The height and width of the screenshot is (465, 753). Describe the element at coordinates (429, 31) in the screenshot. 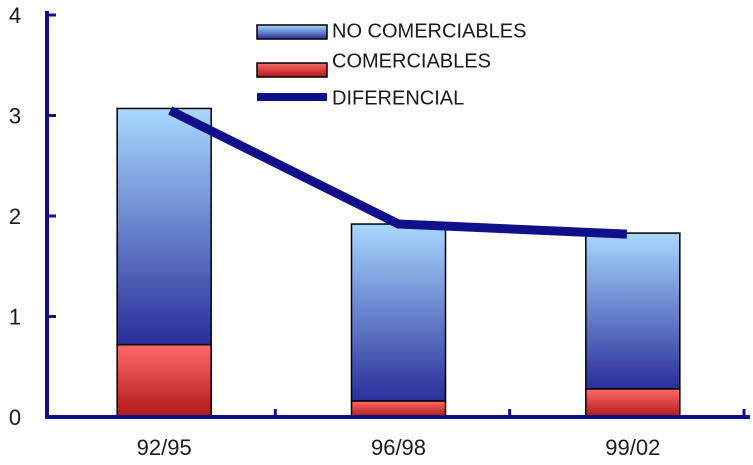

I see `legend-label-no-comerciables: NO COMERCIABLES` at that location.